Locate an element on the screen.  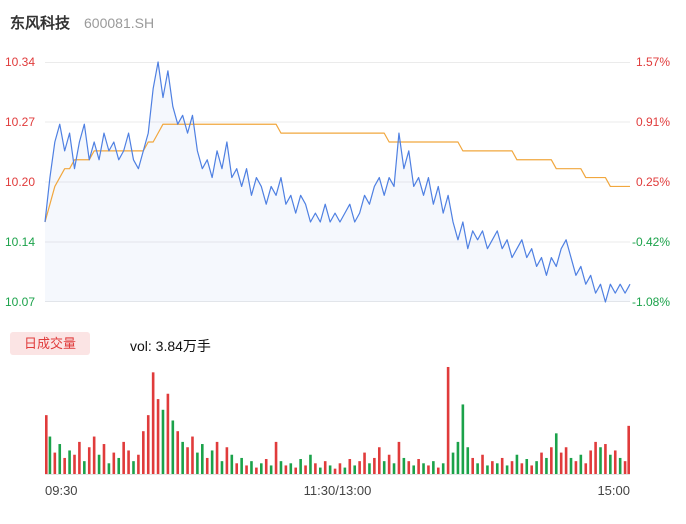
volume-value: vol: 3.84万手 is located at coordinates (170, 346).